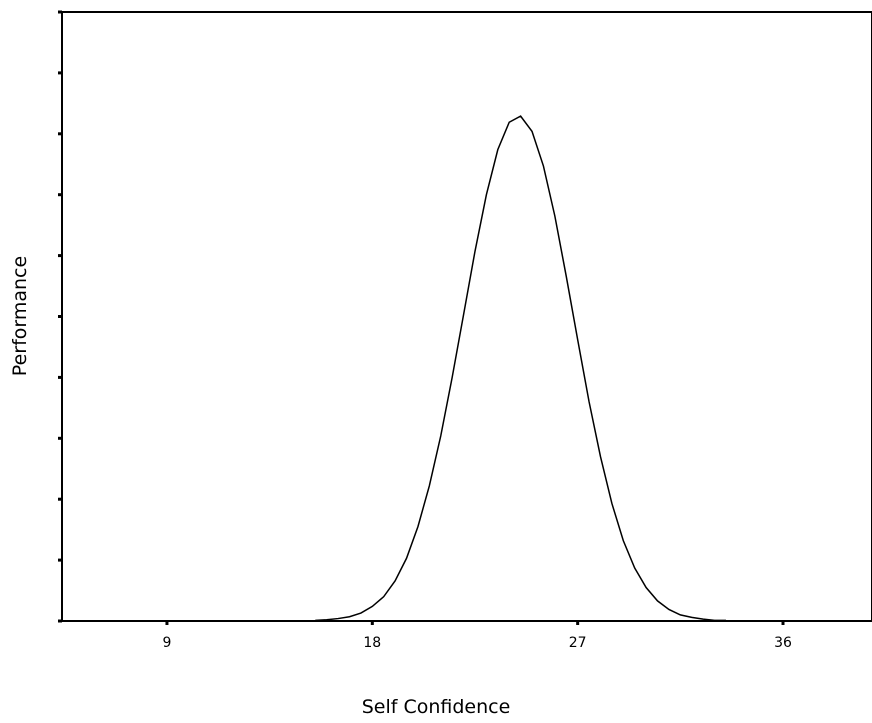 The width and height of the screenshot is (872, 723). What do you see at coordinates (20, 316) in the screenshot?
I see `y-axis-label: Performance` at bounding box center [20, 316].